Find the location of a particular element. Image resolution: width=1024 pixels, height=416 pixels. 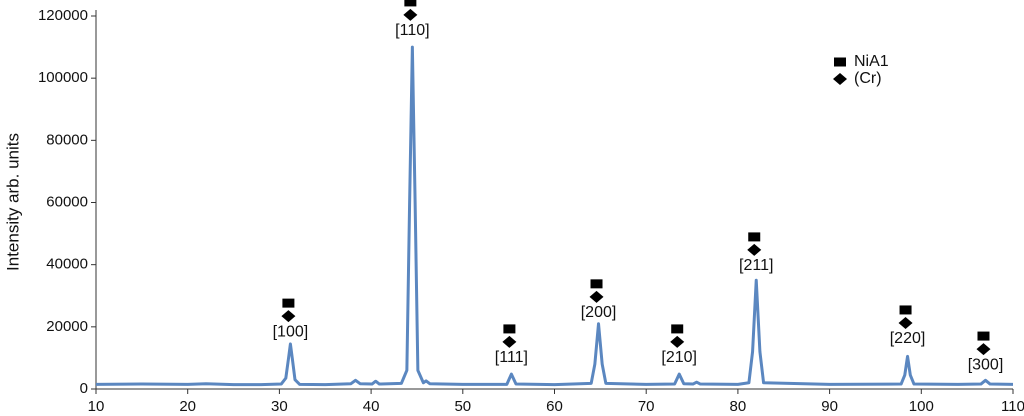

peak-annotation: [200] is located at coordinates (599, 300).